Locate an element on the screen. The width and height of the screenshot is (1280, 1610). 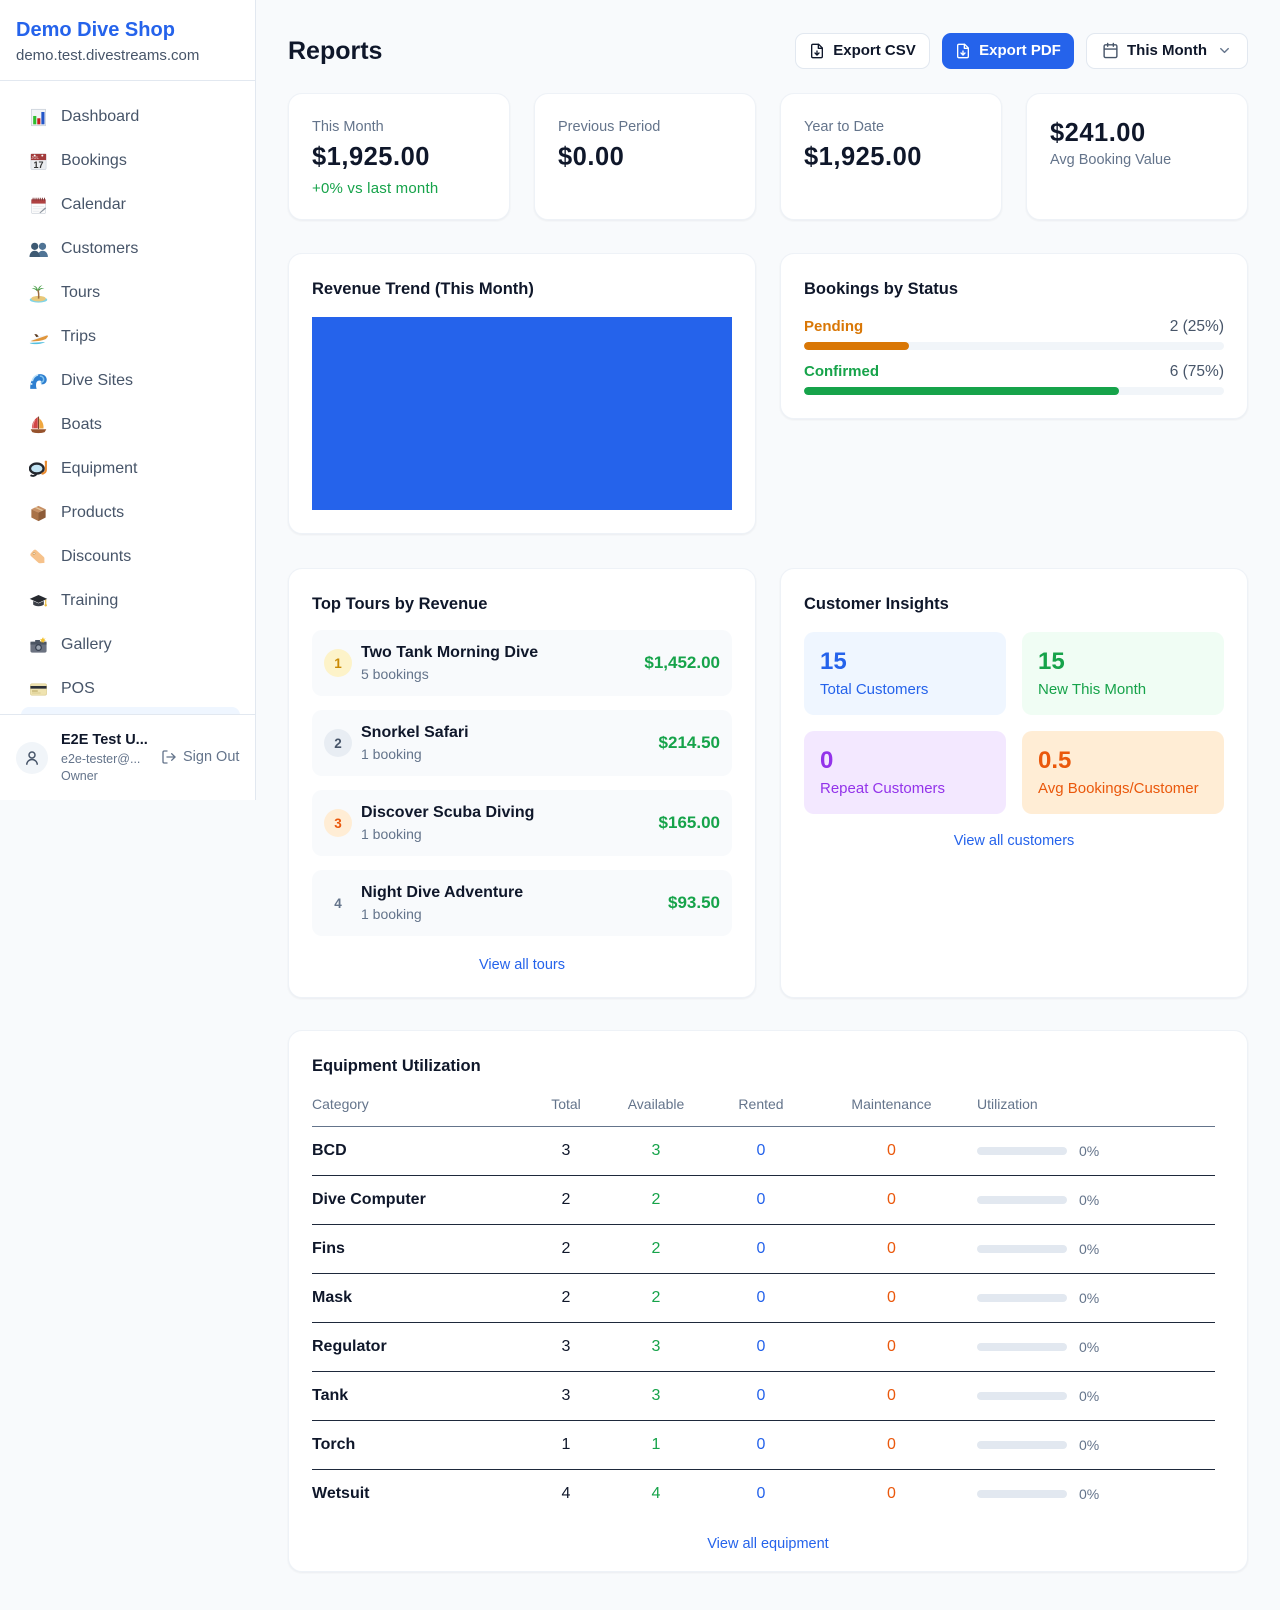
svg-text: 17 is located at coordinates (38, 164).